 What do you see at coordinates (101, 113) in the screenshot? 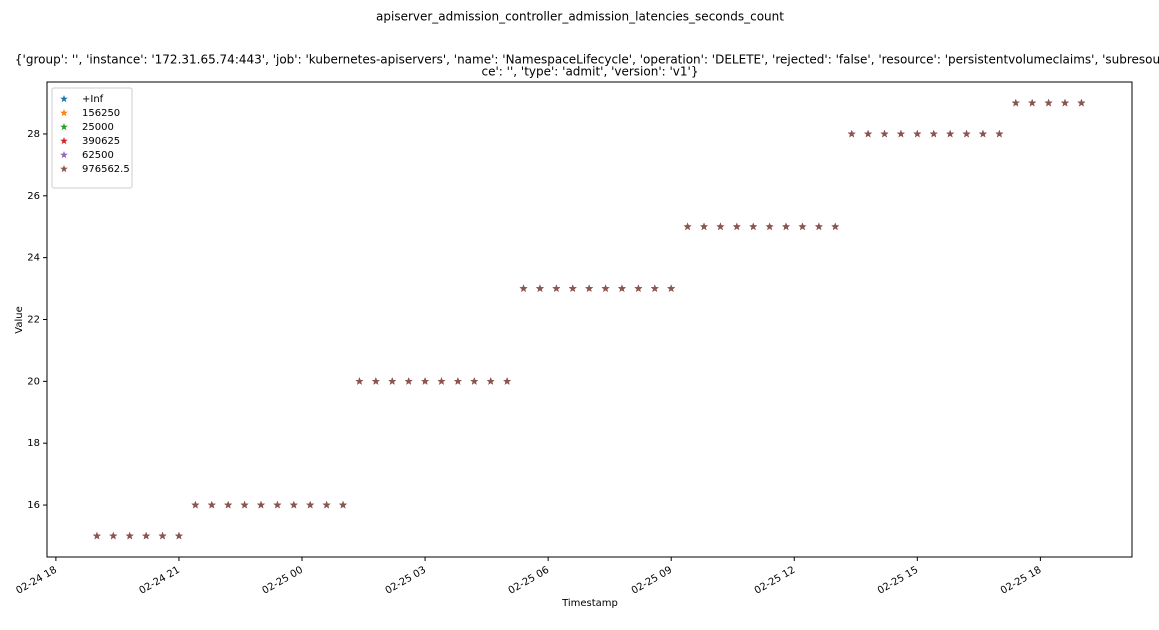
I see `legend-label: 156250` at bounding box center [101, 113].